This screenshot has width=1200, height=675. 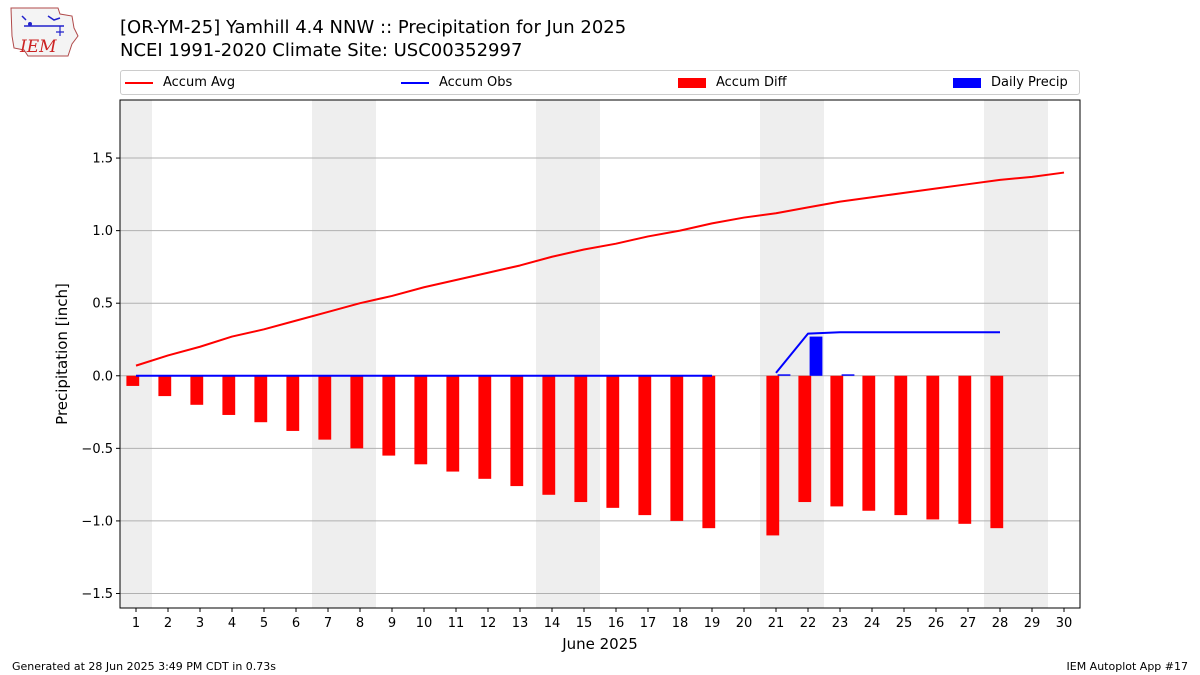 What do you see at coordinates (296, 623) in the screenshot?
I see `x-tick-label: 6` at bounding box center [296, 623].